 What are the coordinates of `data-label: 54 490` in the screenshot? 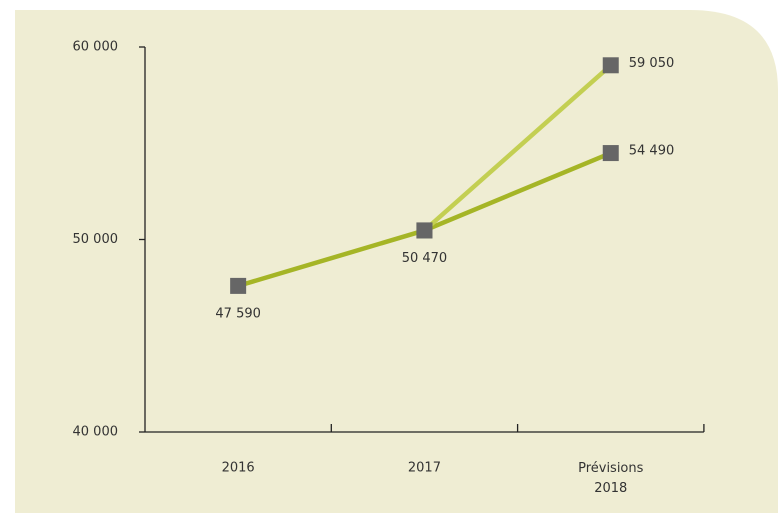 It's located at (652, 151).